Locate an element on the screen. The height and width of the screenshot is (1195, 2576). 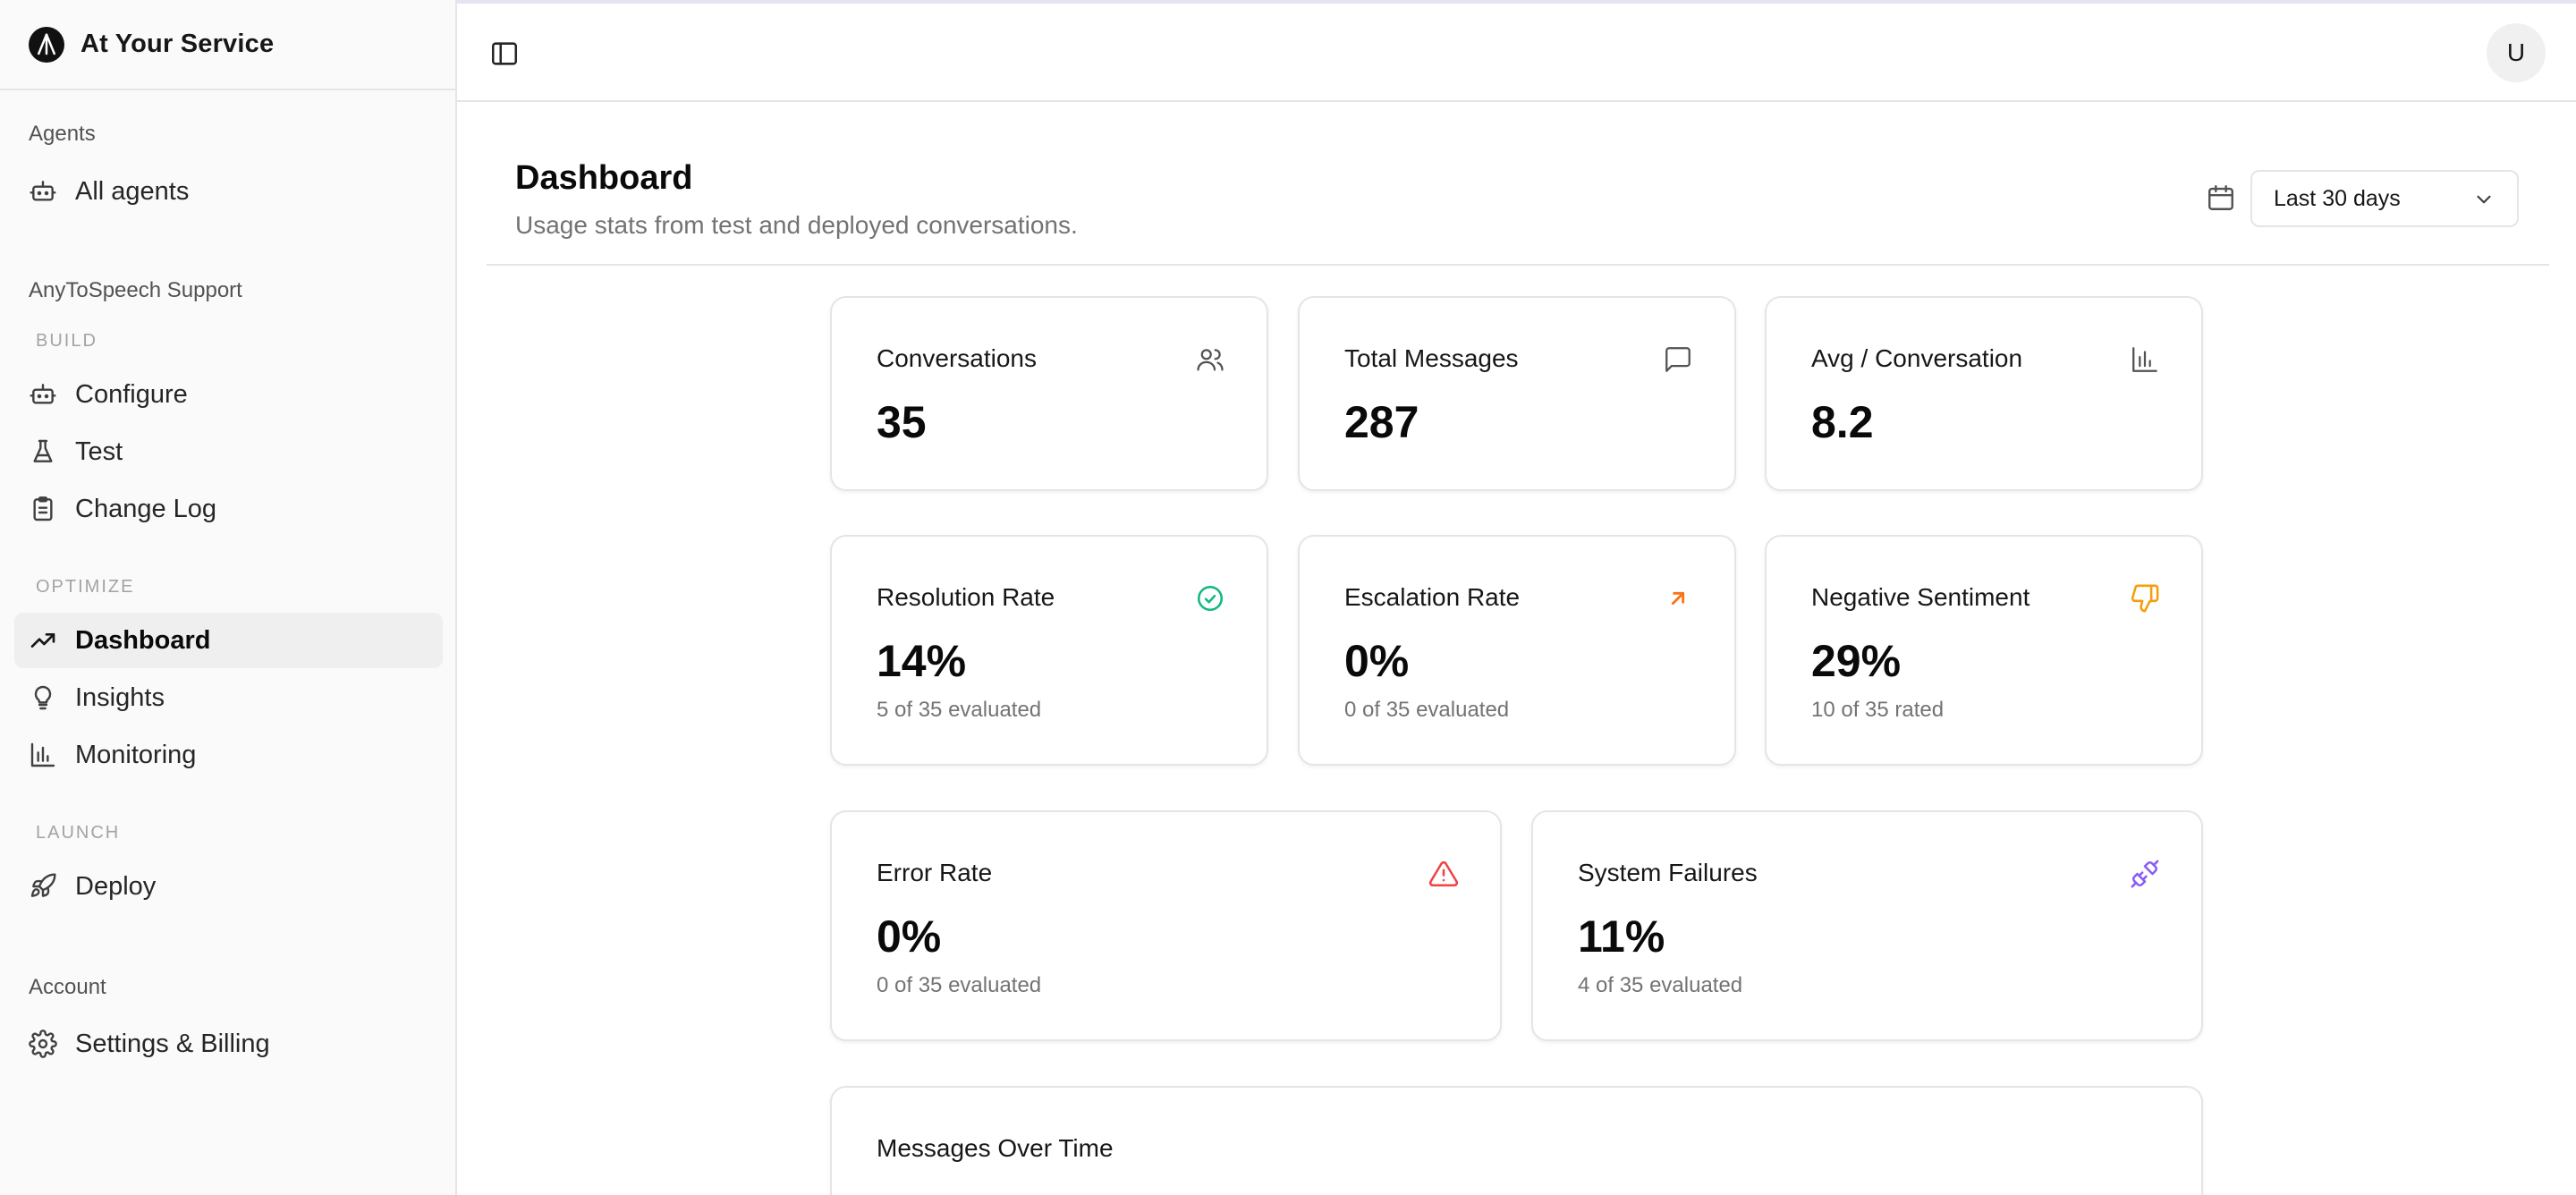
users-icon is located at coordinates (1210, 359).